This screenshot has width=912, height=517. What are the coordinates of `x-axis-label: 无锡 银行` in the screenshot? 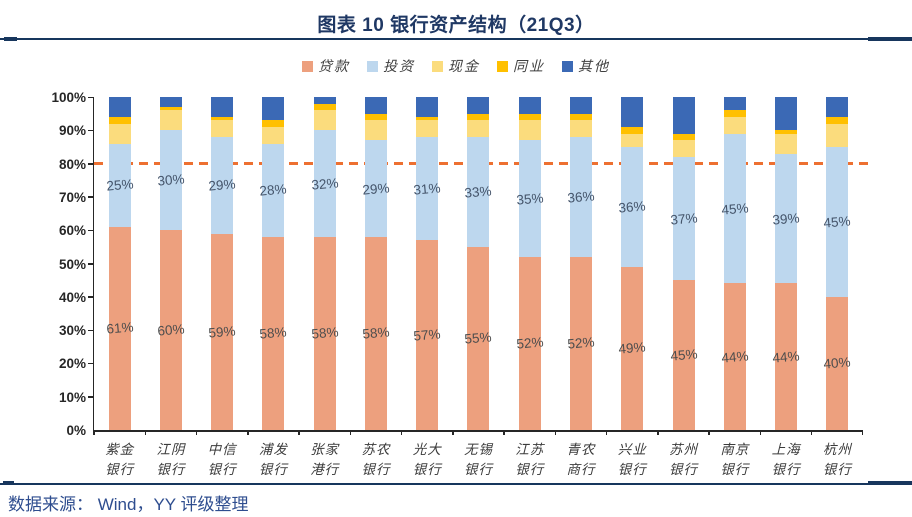 It's located at (478, 459).